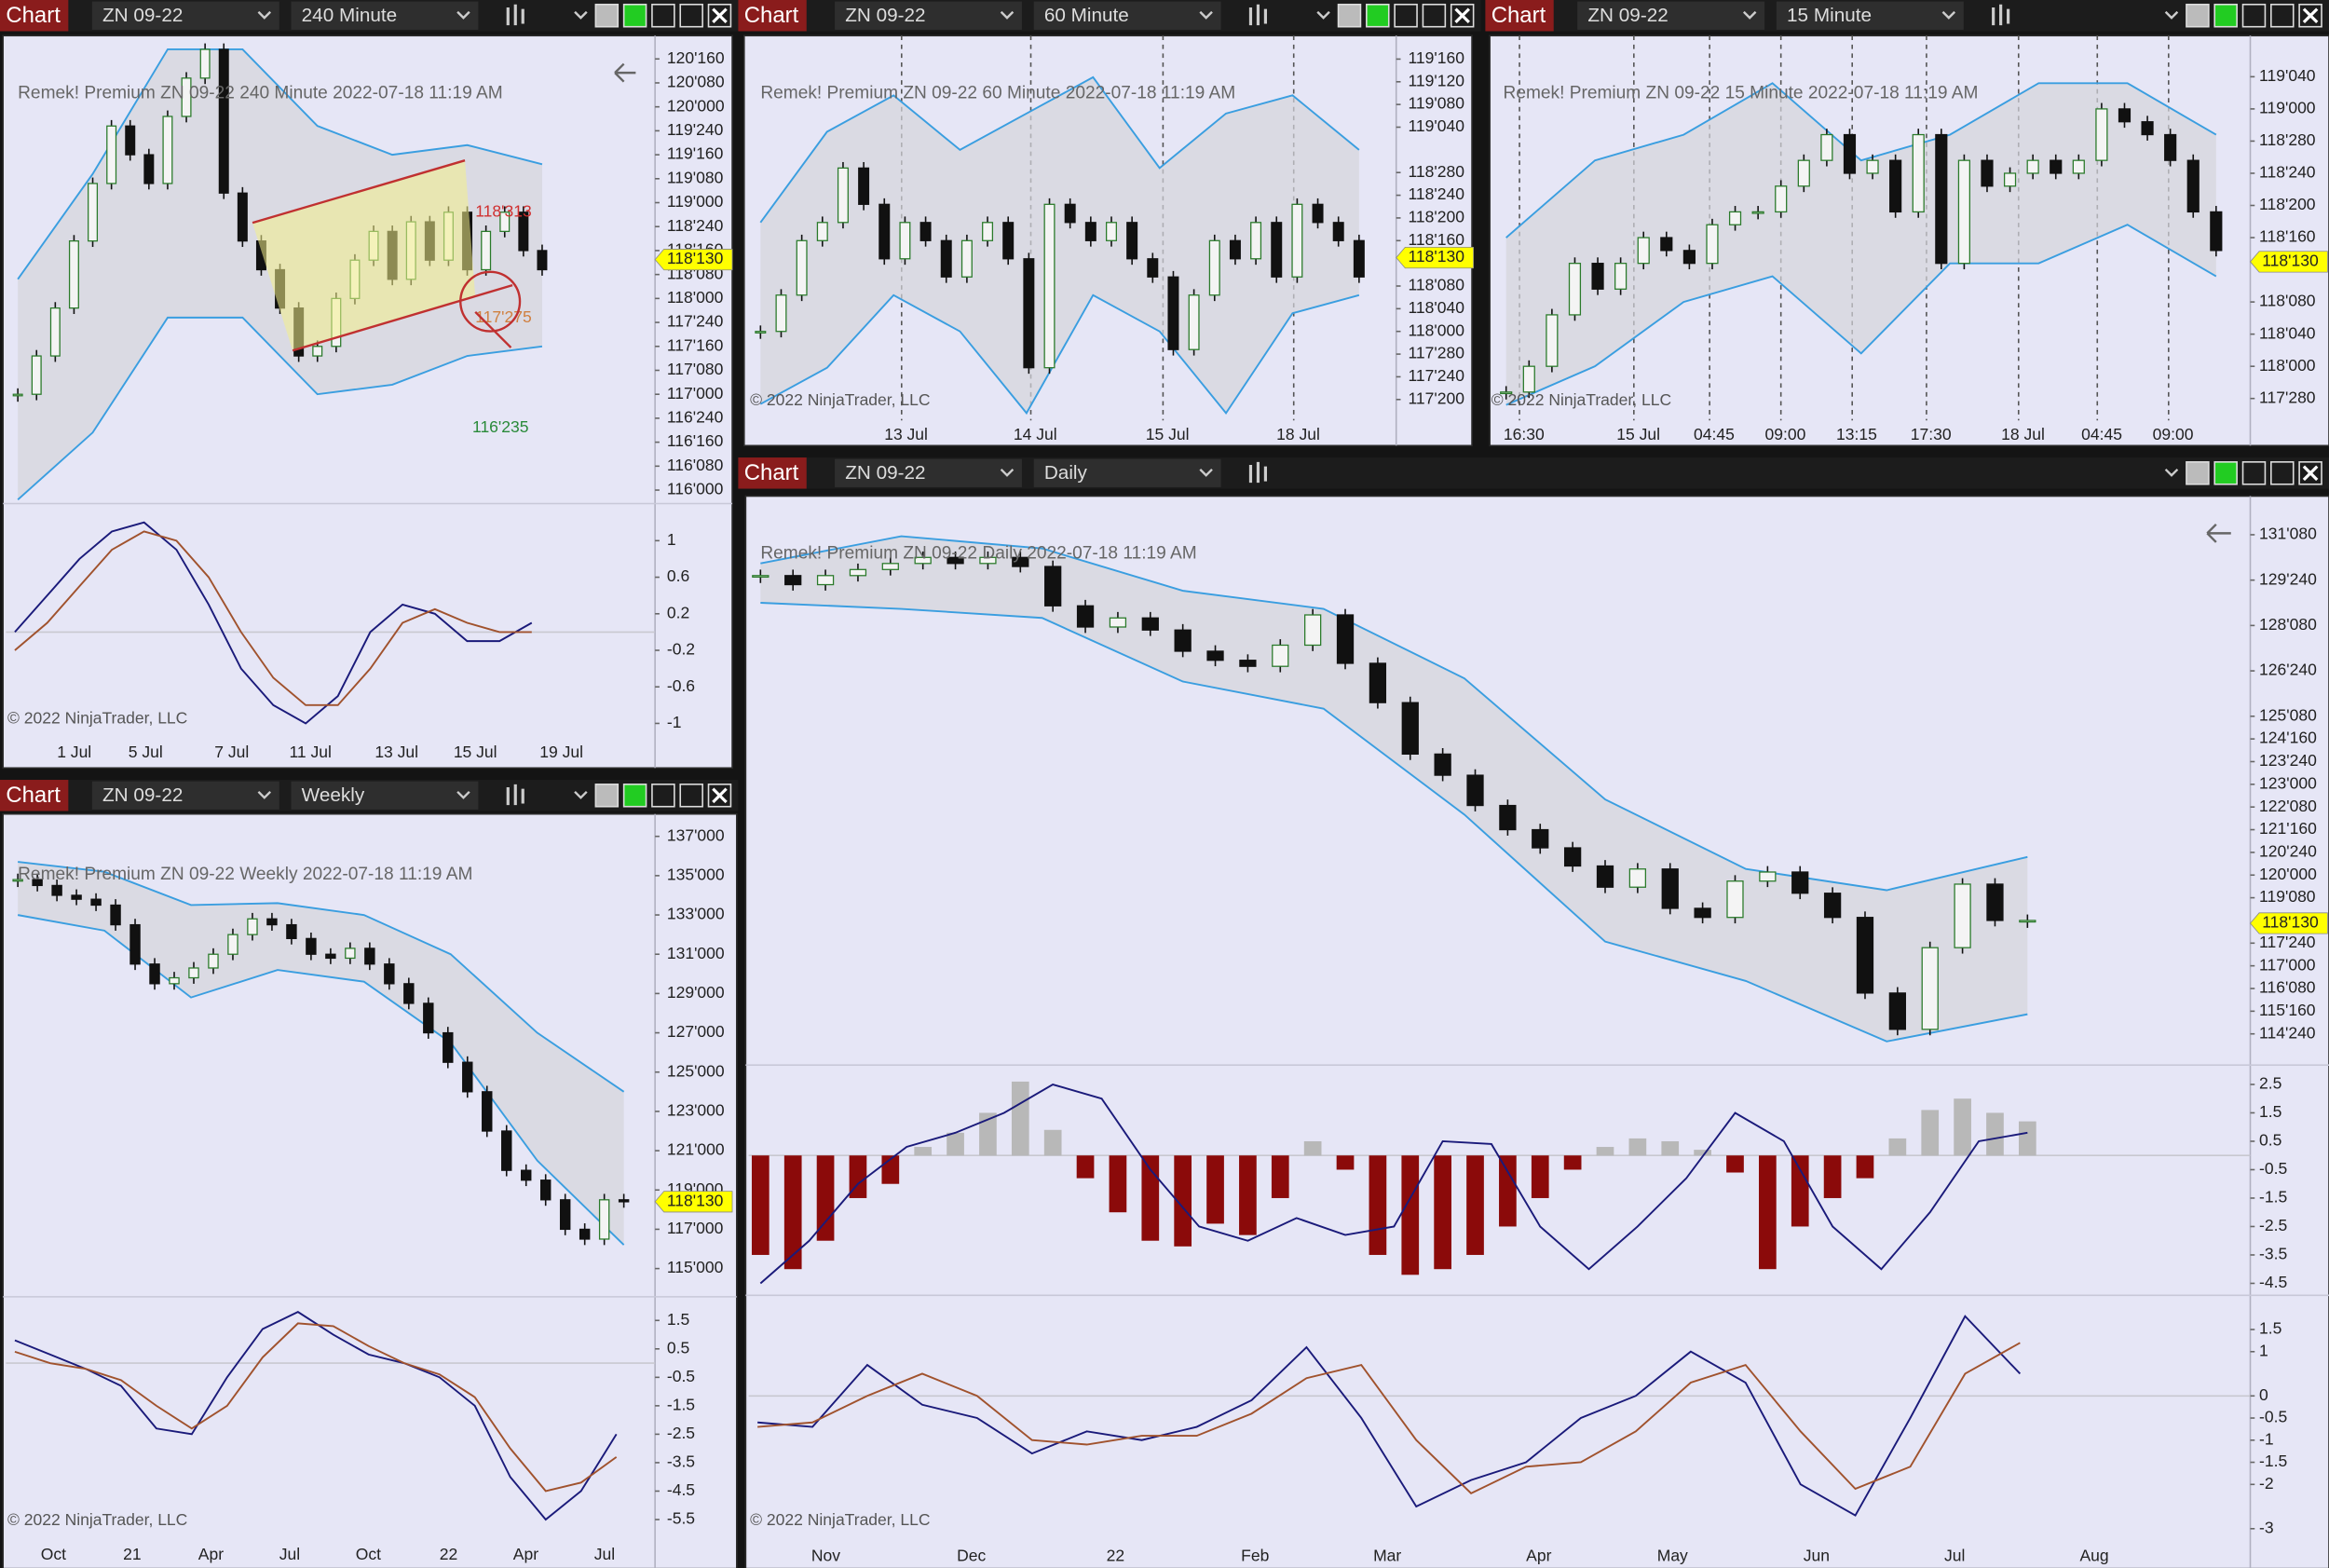  I want to click on y-tick-label: 118'160, so click(2287, 236).